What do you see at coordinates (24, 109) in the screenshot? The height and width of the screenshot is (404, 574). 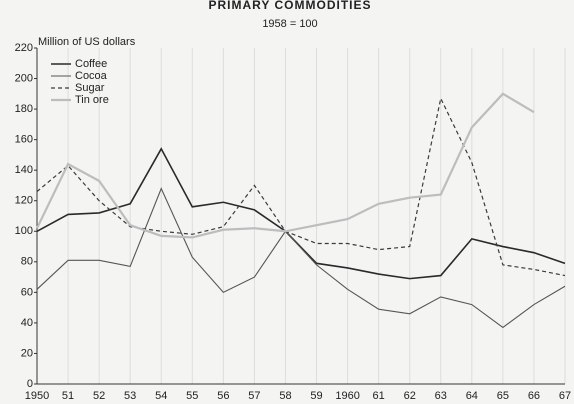 I see `y-tick-label: 180` at bounding box center [24, 109].